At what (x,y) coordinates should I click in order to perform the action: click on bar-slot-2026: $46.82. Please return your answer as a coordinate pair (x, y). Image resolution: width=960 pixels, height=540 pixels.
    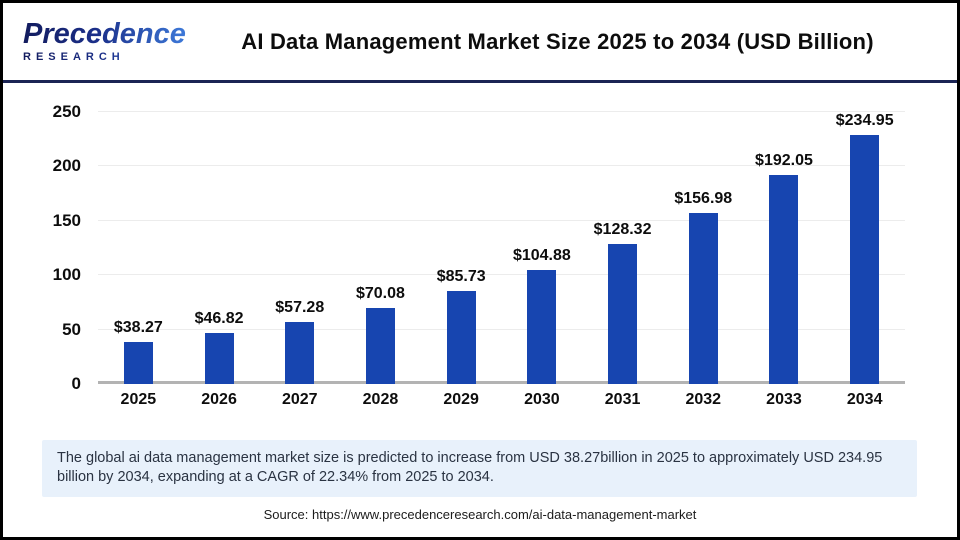
    Looking at the image, I should click on (219, 248).